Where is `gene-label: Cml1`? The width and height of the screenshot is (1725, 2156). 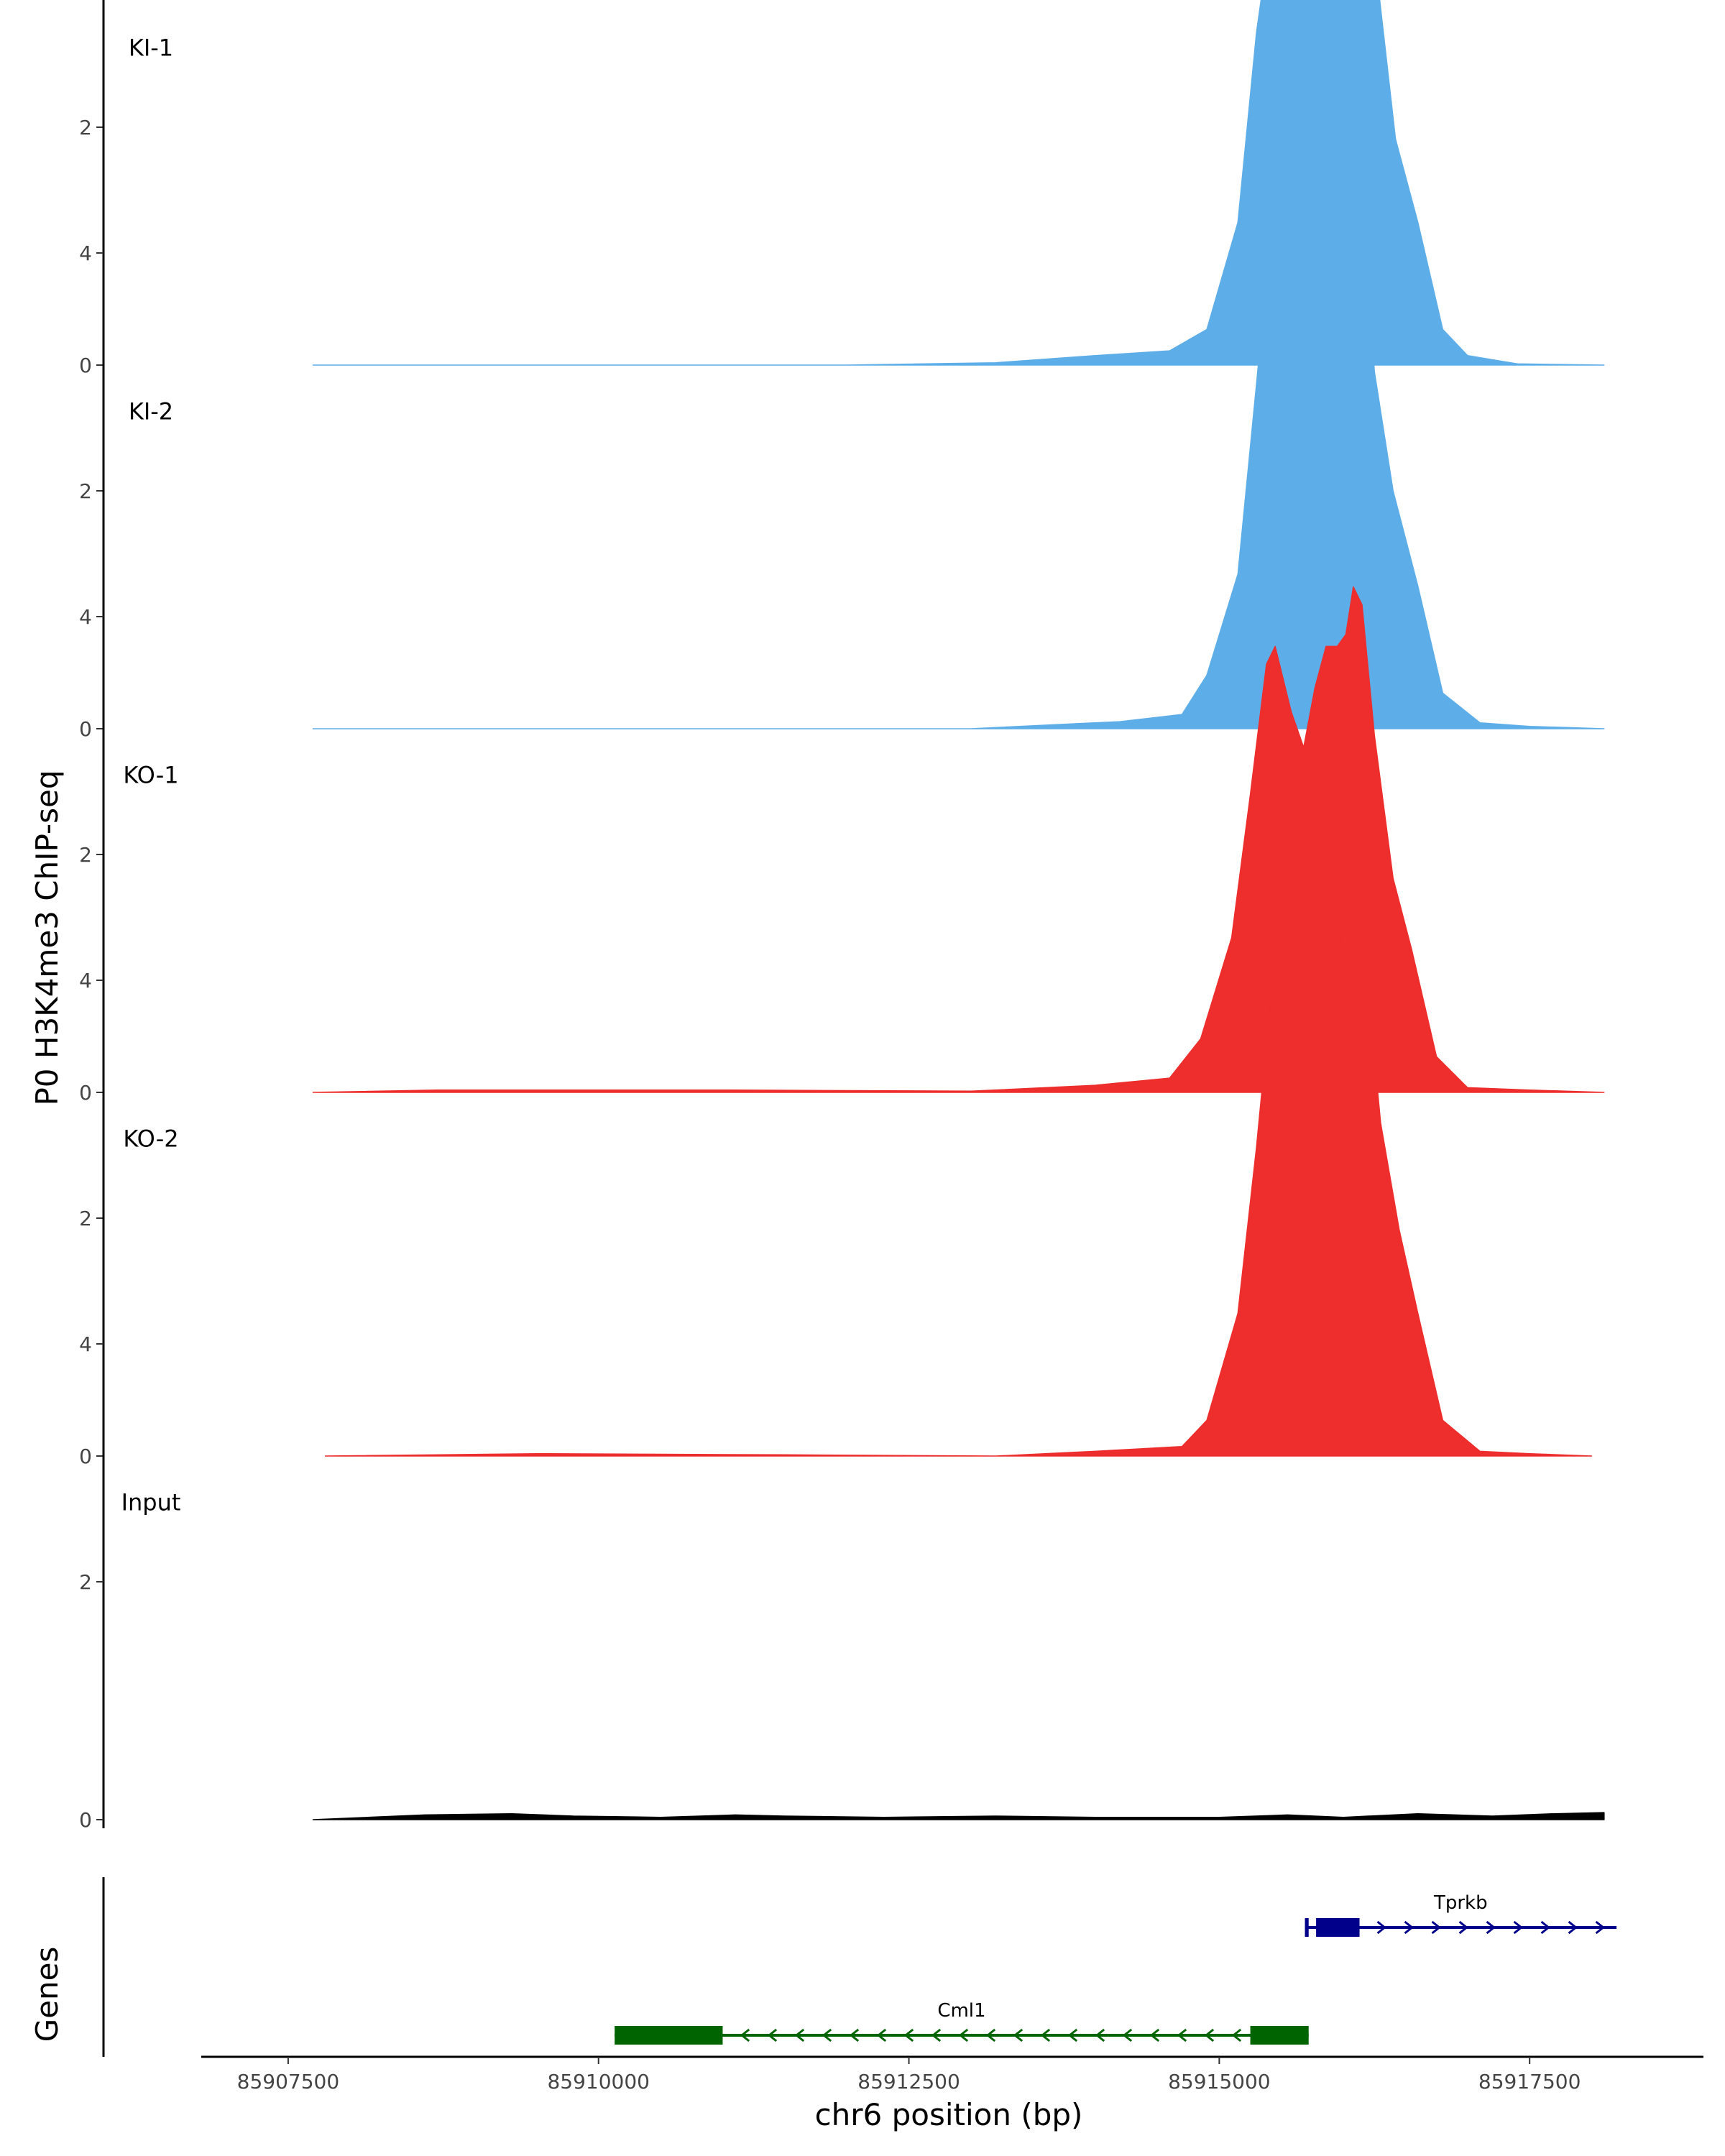
gene-label: Cml1 is located at coordinates (961, 2011).